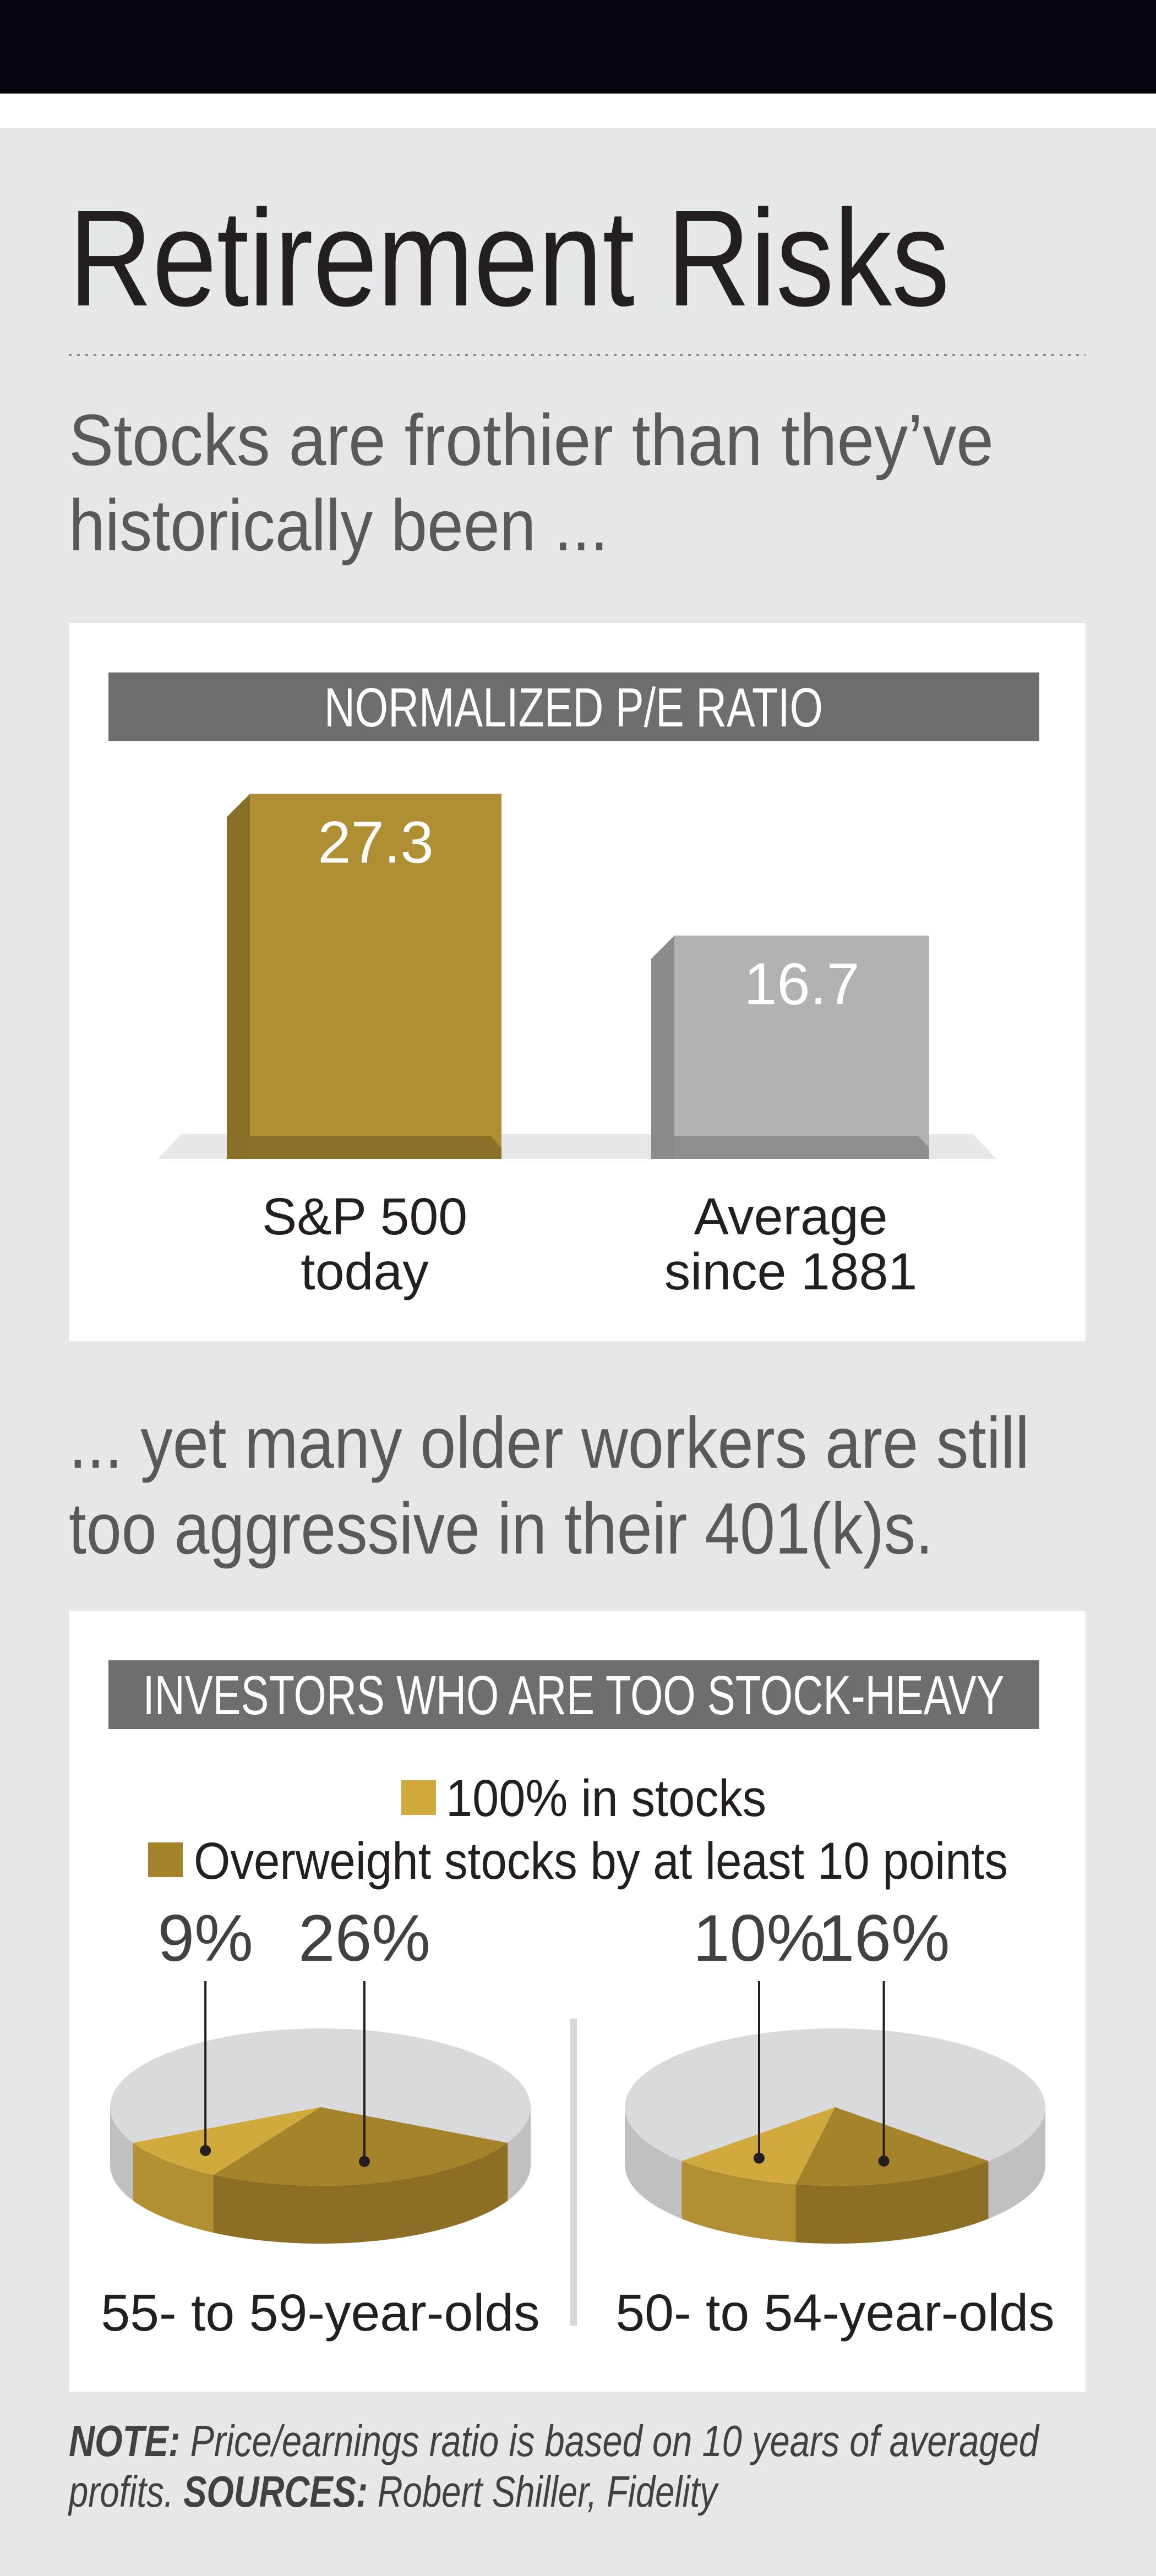 This screenshot has height=2576, width=1156. I want to click on note-label: NOTE:, so click(124, 2440).